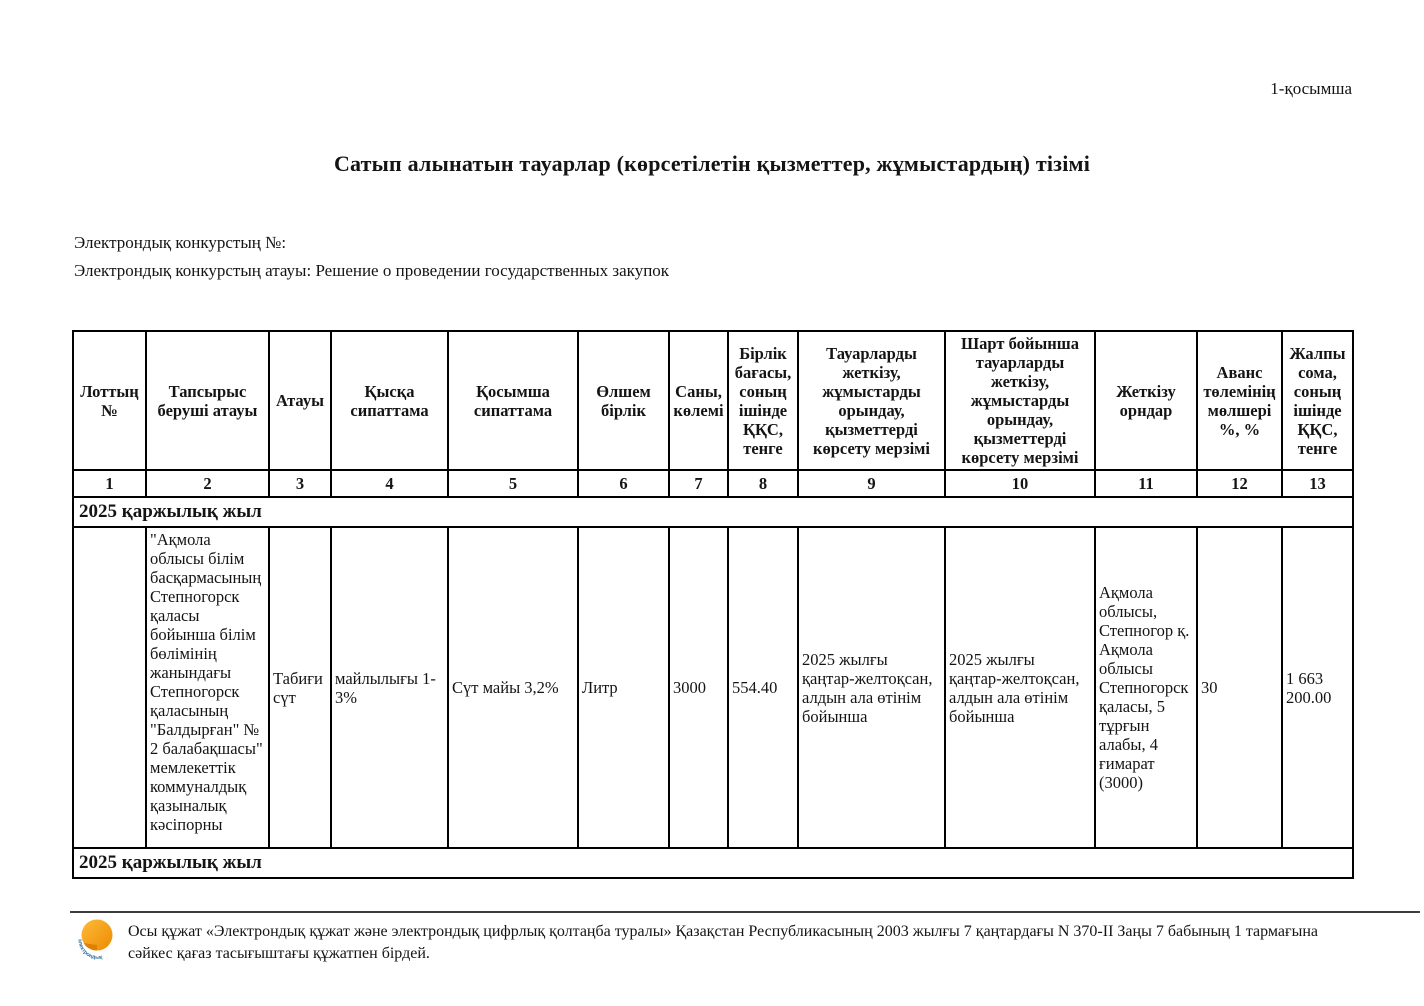 This screenshot has width=1424, height=1006. Describe the element at coordinates (763, 483) in the screenshot. I see `column-number: 8` at that location.